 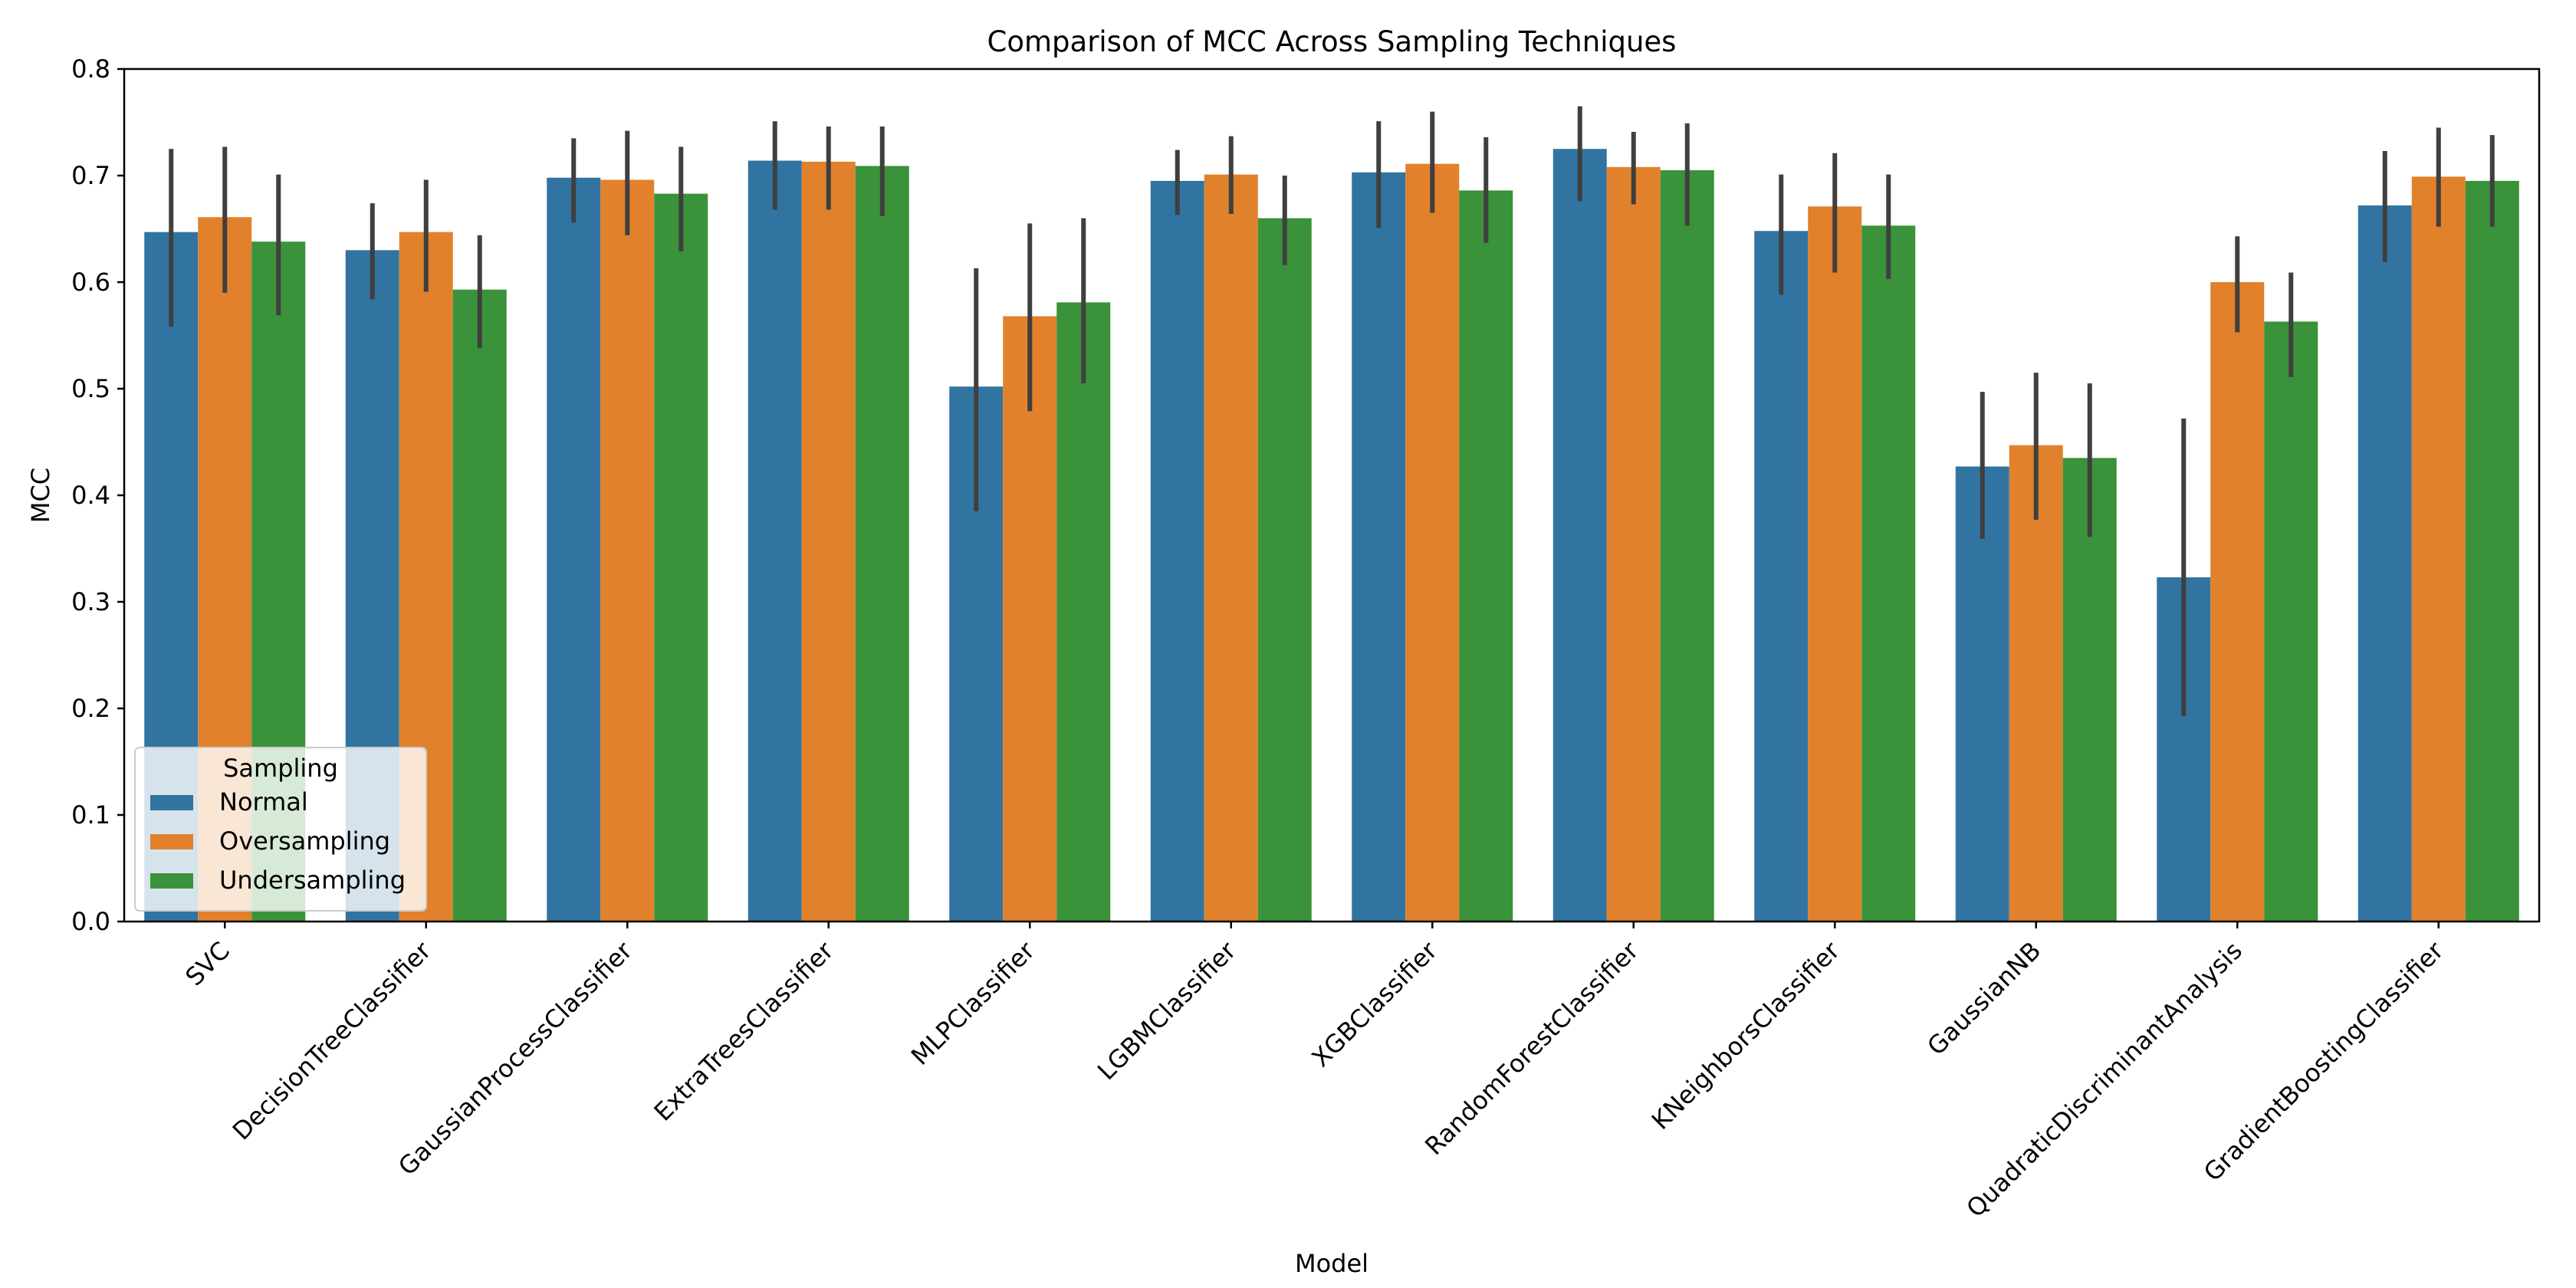 What do you see at coordinates (172, 803) in the screenshot?
I see `legend-swatch-normal` at bounding box center [172, 803].